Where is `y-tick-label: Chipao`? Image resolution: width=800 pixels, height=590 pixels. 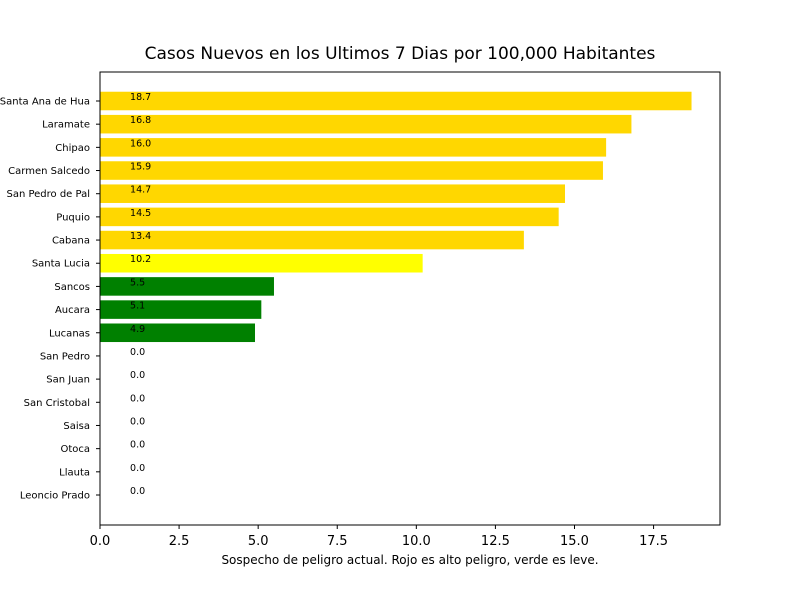
y-tick-label: Chipao is located at coordinates (72, 148).